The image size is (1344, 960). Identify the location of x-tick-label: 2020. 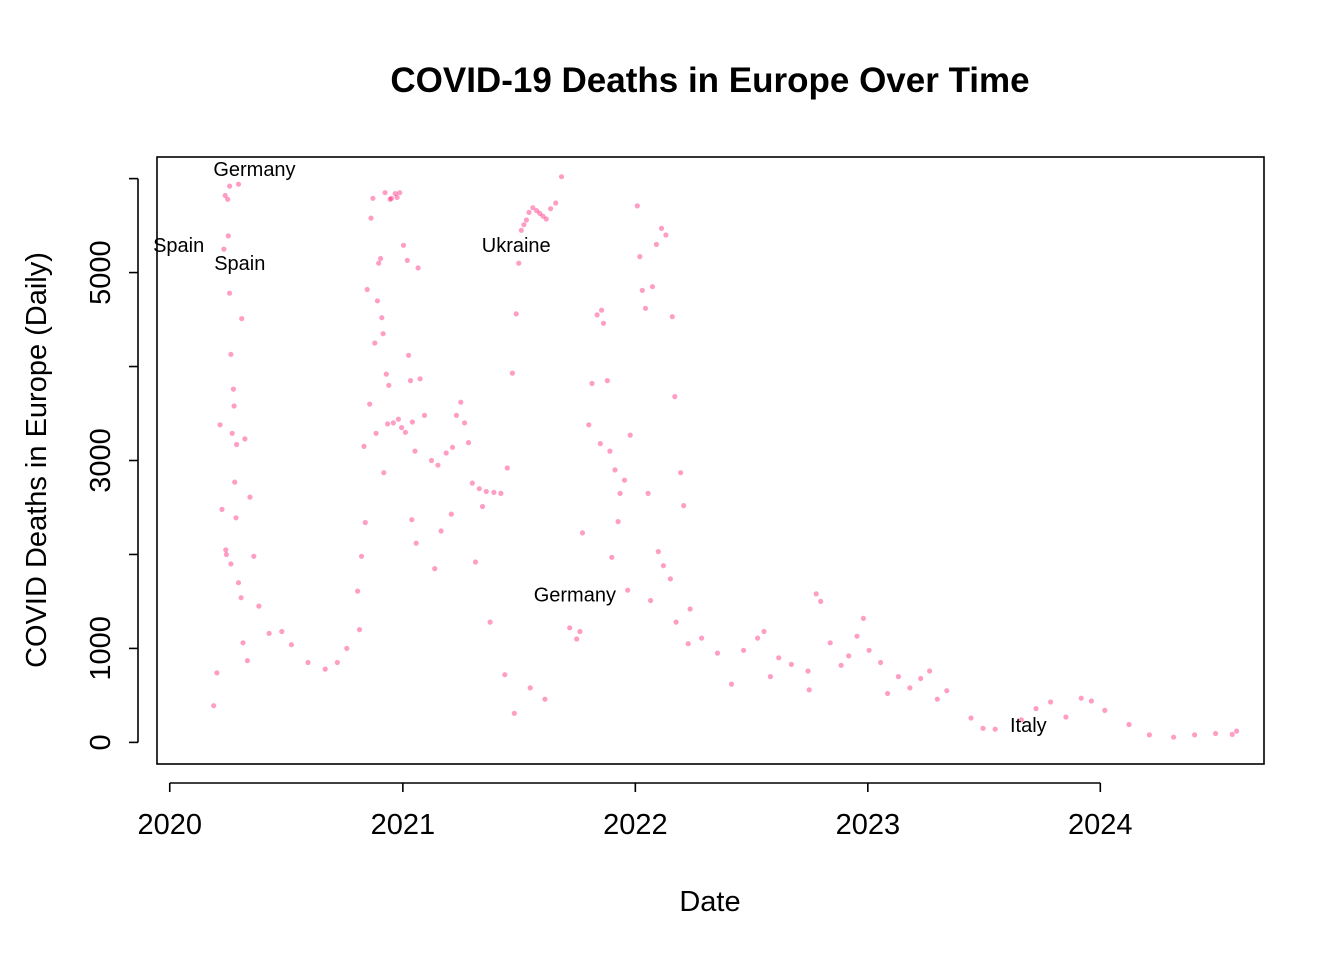
(169, 825).